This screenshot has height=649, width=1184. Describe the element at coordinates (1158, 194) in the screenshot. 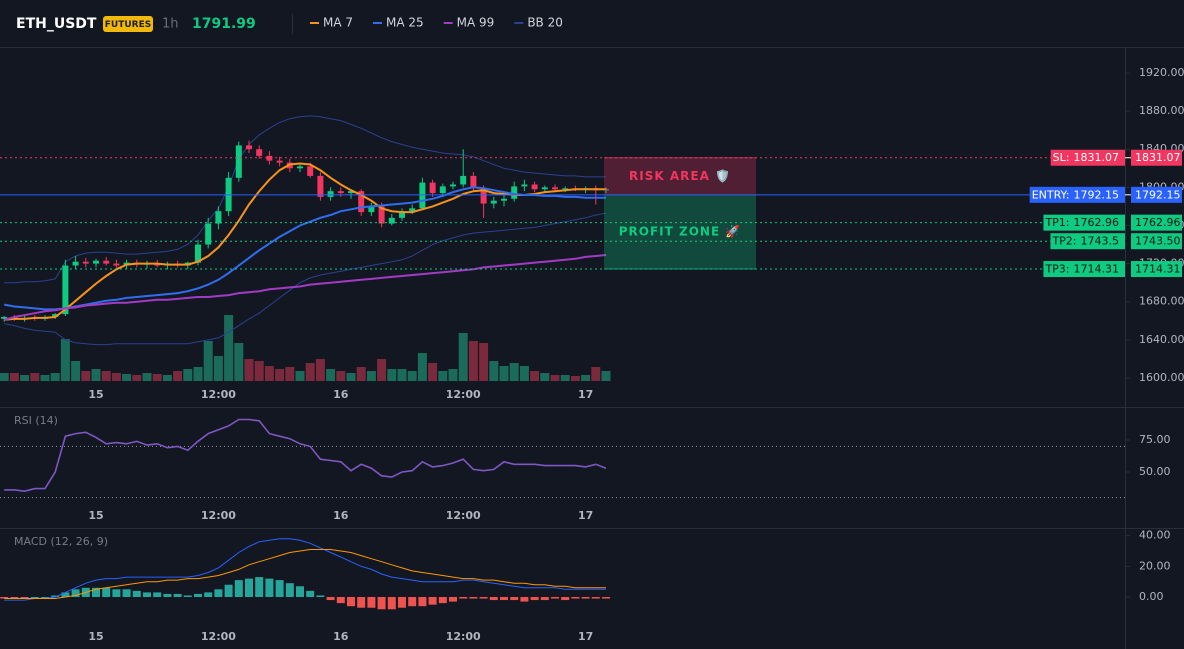

I see `level-axis-label: 1792.15` at that location.